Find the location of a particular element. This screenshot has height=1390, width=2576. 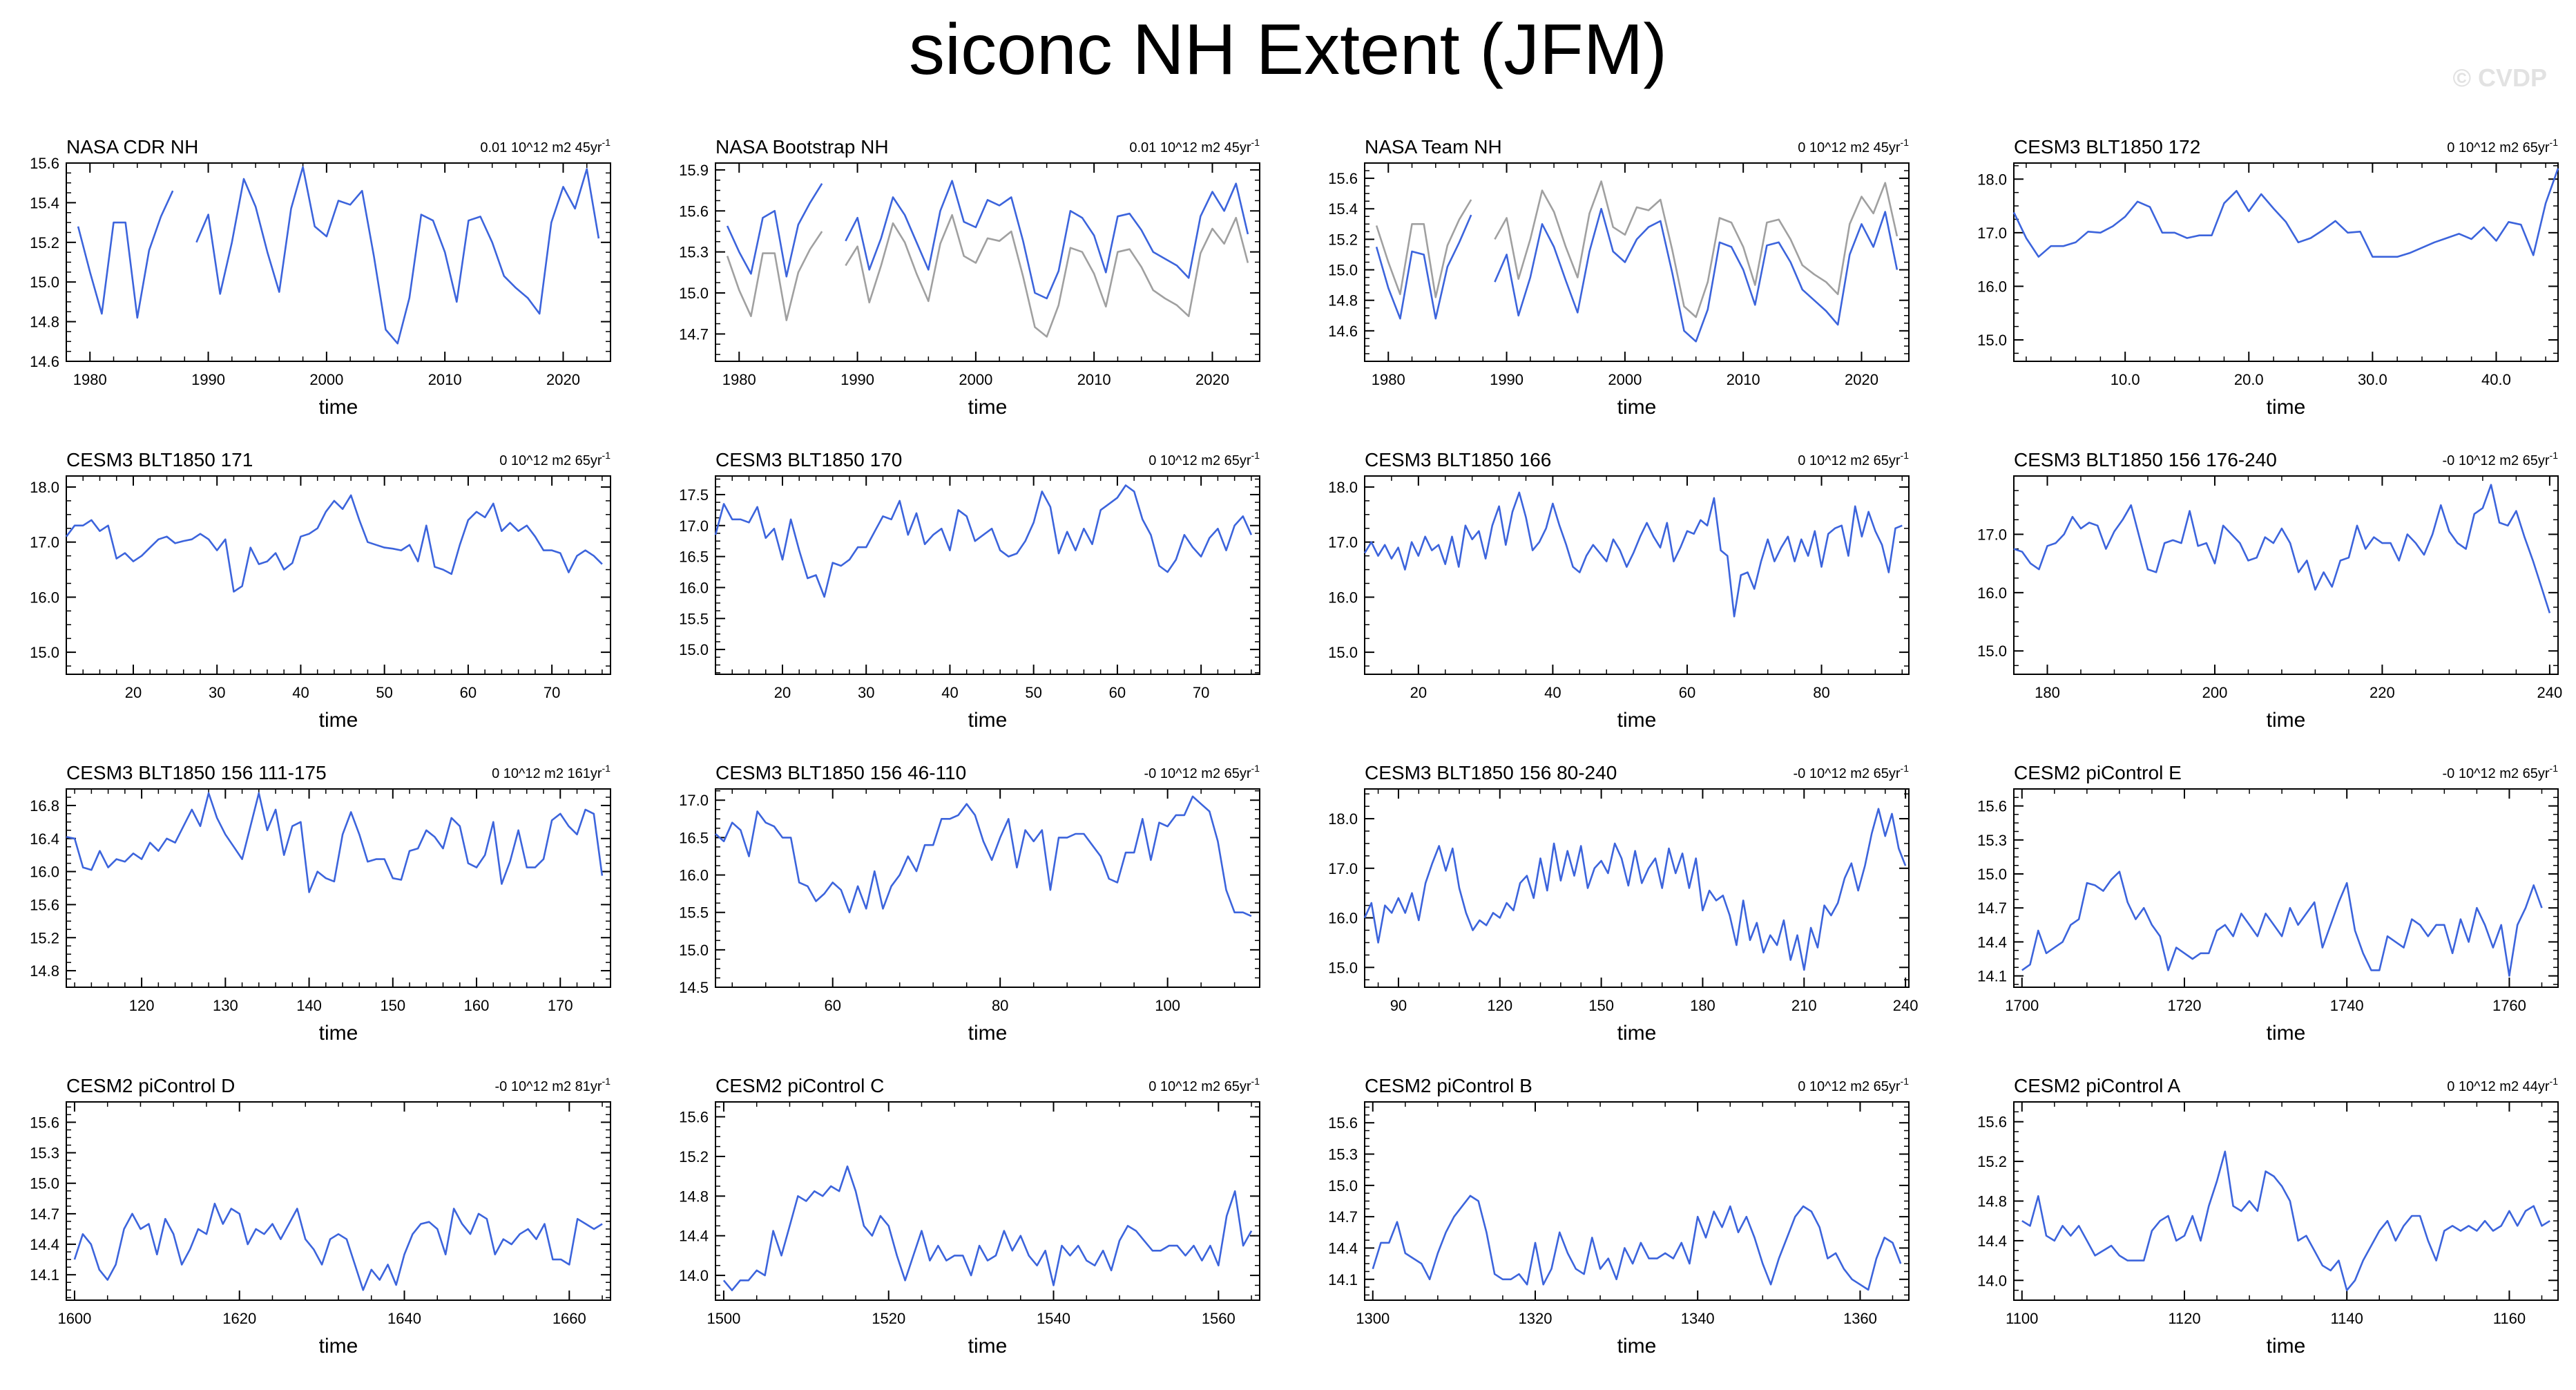

x-tick-label: 1140 is located at coordinates (2347, 1318).